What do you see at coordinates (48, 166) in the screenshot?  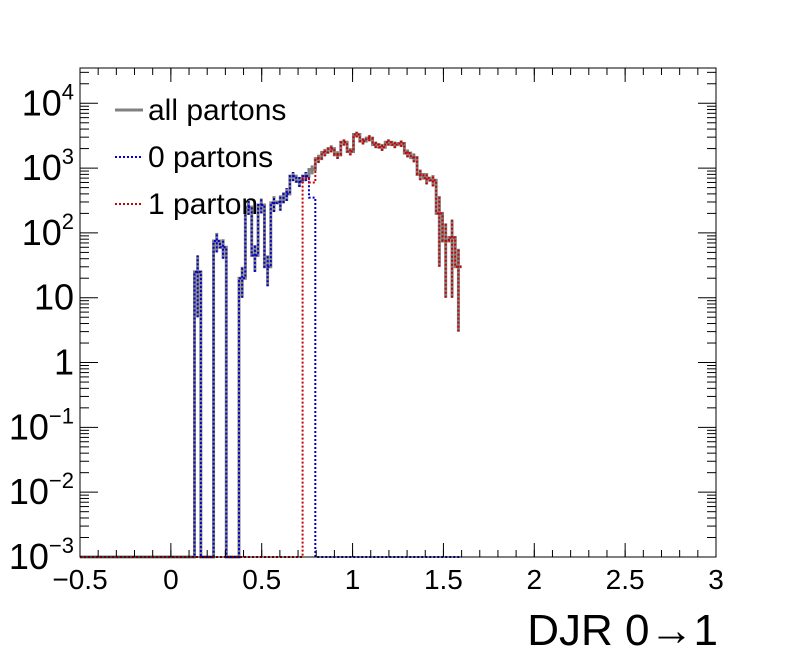 I see `y-tick-label: 10³` at bounding box center [48, 166].